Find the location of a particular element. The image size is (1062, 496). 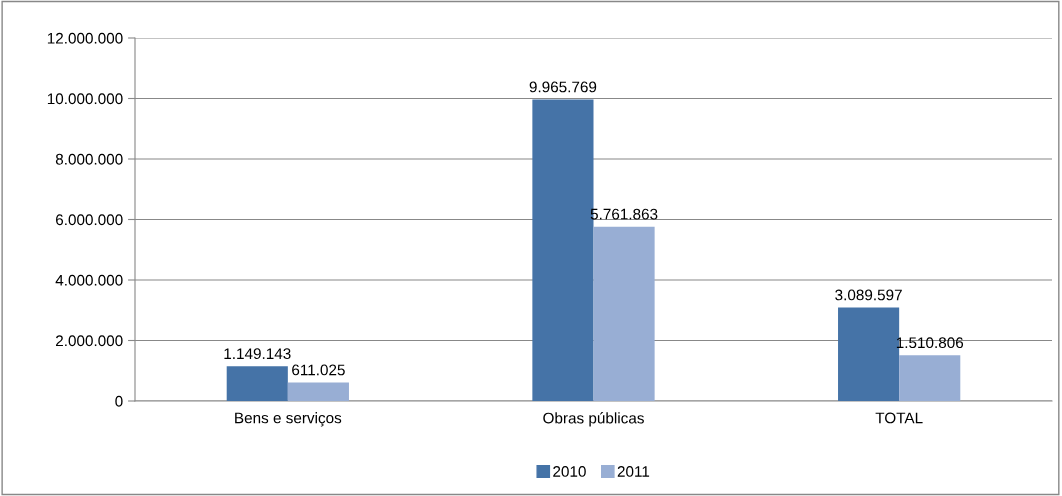

y-tick-label: 6.000.000 is located at coordinates (89, 220).